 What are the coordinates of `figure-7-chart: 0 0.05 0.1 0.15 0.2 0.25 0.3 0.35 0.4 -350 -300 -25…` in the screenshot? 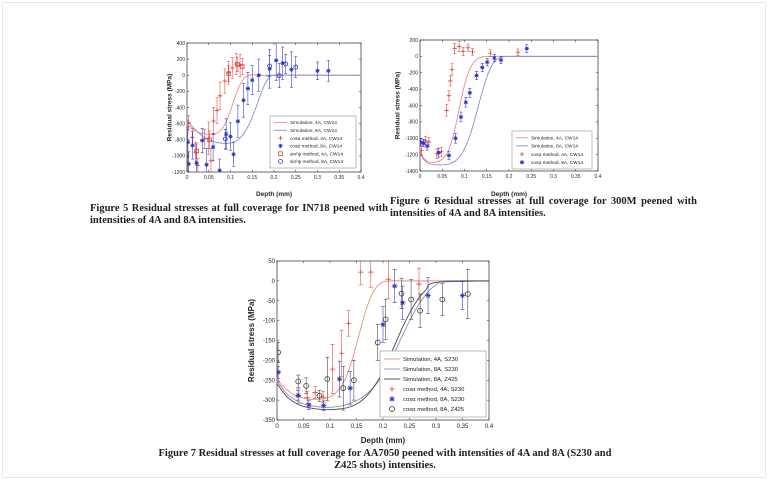 It's located at (370, 352).